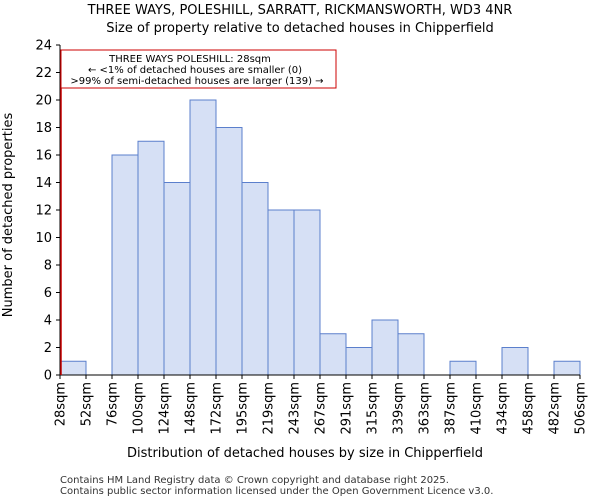 This screenshot has height=500, width=600. I want to click on x-tick-label: 219sqm, so click(269, 408).